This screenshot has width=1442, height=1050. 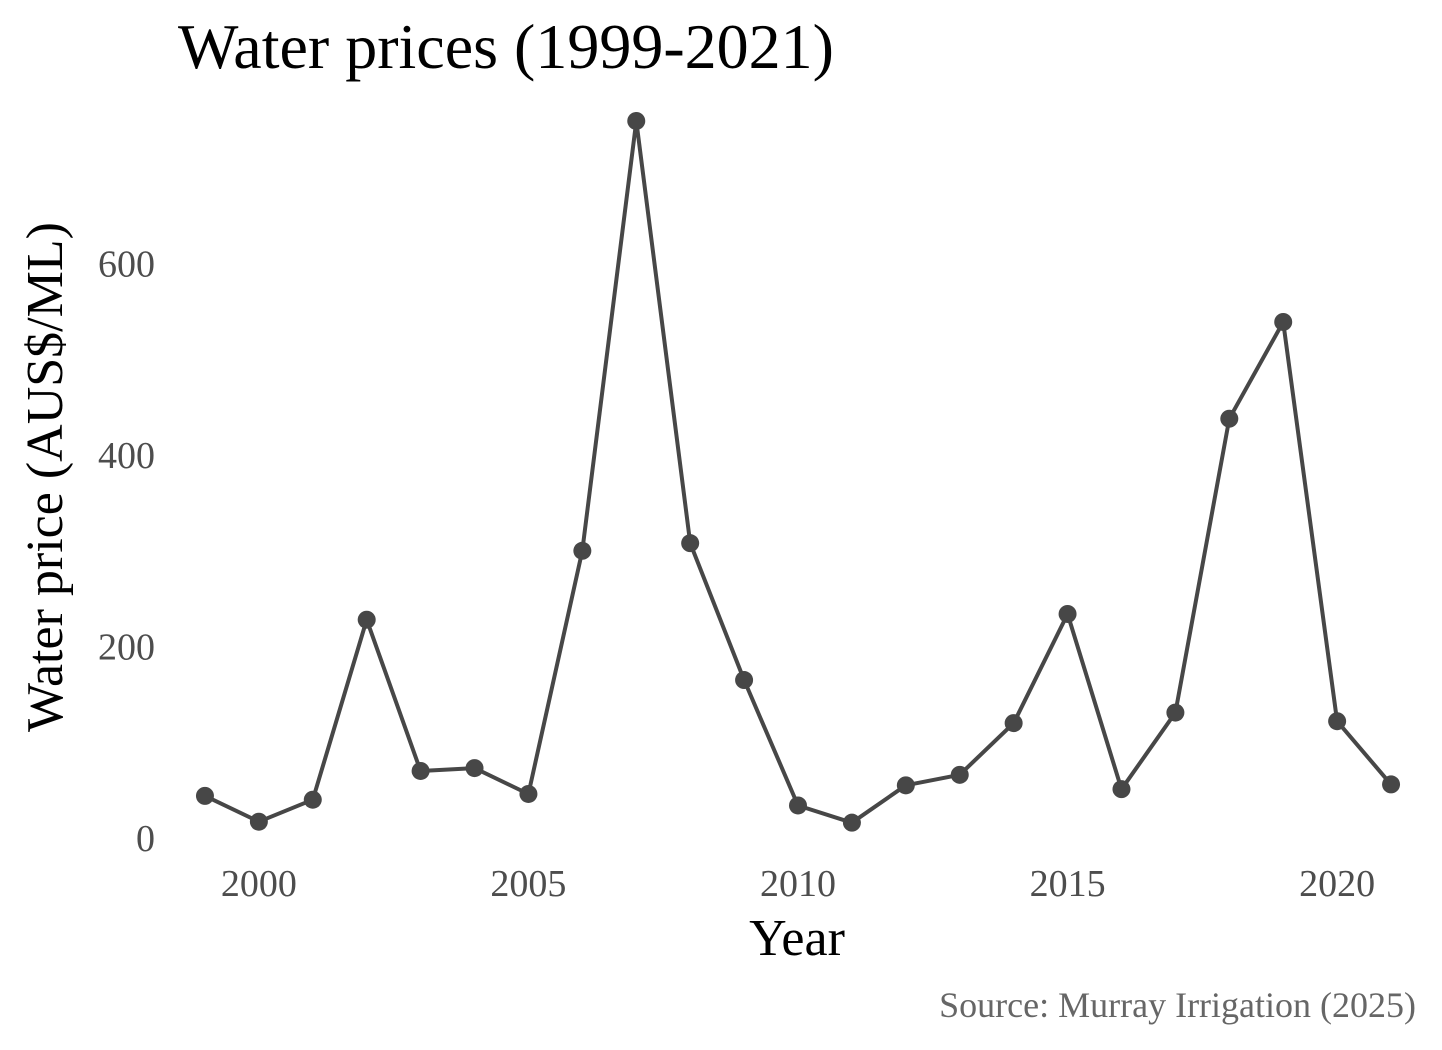 I want to click on chart-caption: Source: Murray Irrigation (2025), so click(x=1177, y=1005).